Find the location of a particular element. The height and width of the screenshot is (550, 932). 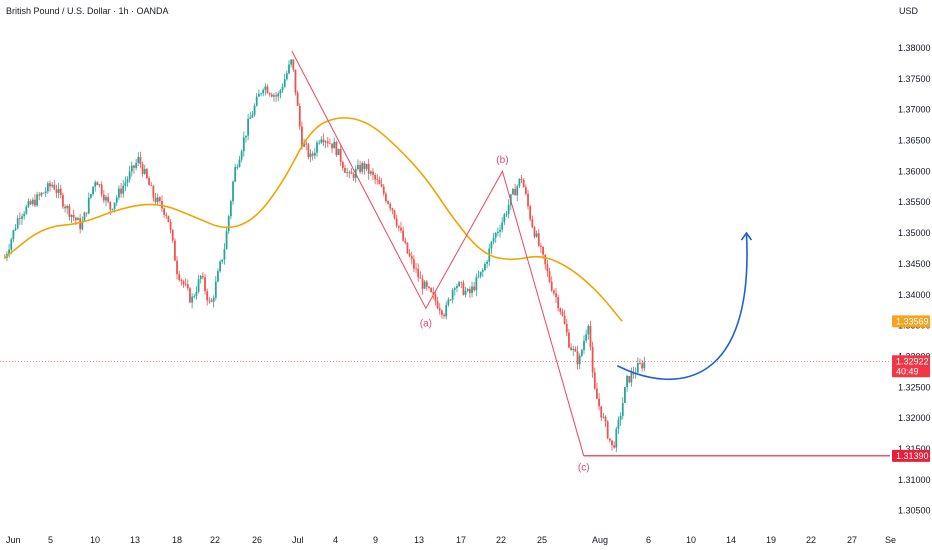

x-tick-label: 25 is located at coordinates (542, 540).